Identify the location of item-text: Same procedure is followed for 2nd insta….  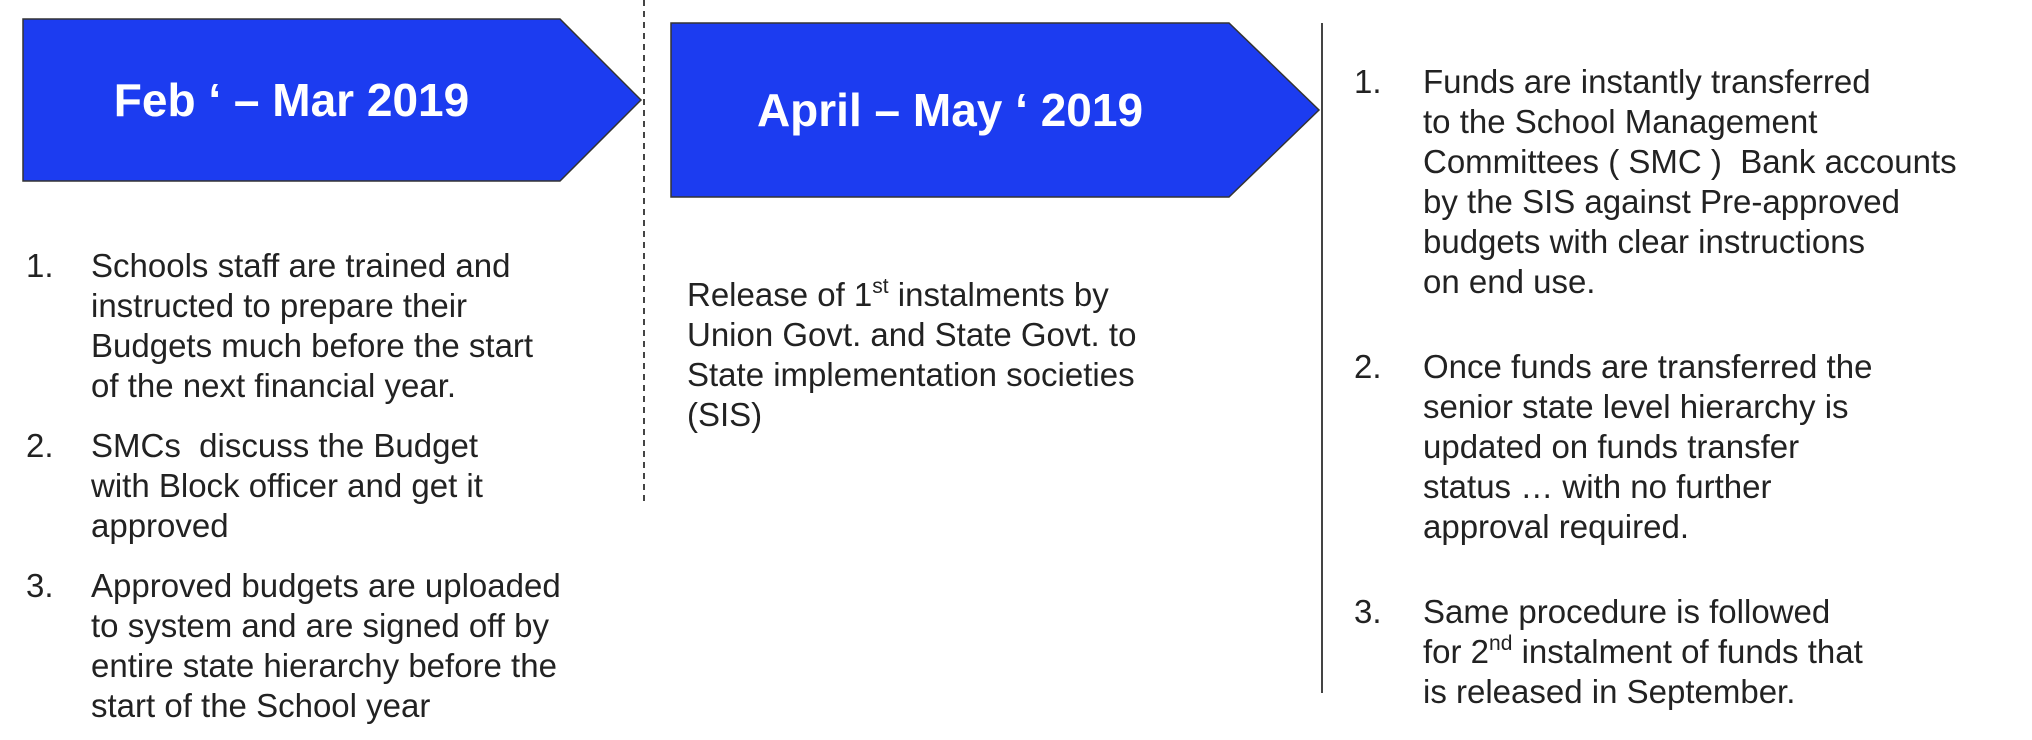
(1643, 652).